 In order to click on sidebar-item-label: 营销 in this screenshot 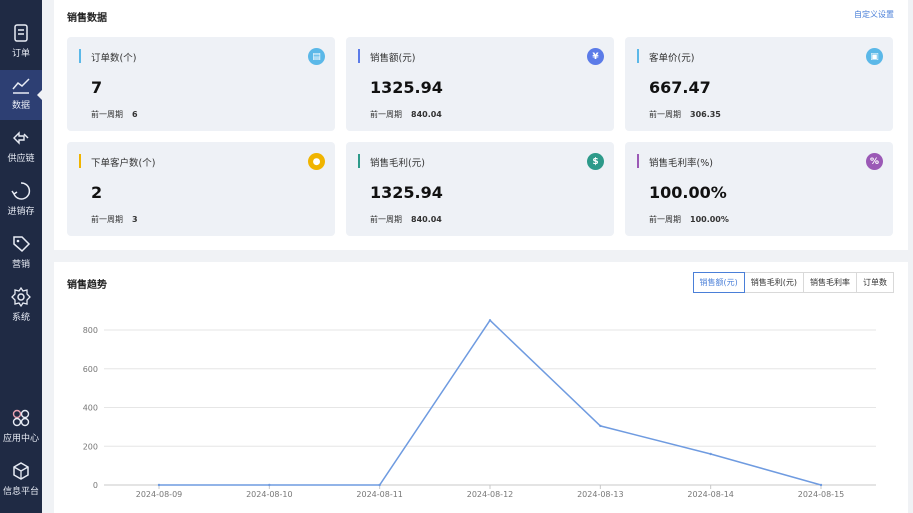, I will do `click(20, 265)`.